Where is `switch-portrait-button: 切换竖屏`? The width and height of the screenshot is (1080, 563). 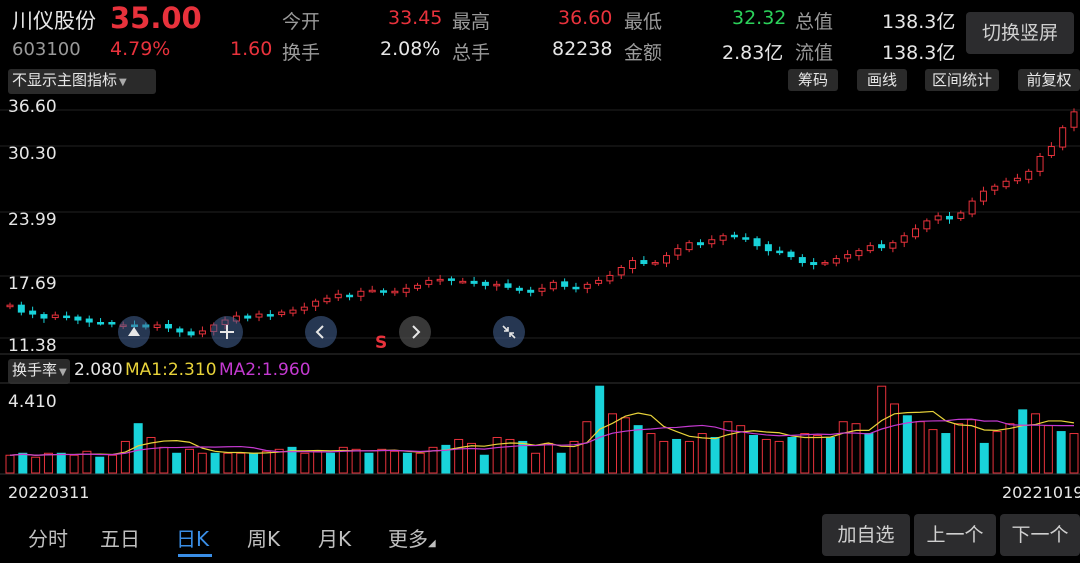 switch-portrait-button: 切换竖屏 is located at coordinates (1020, 33).